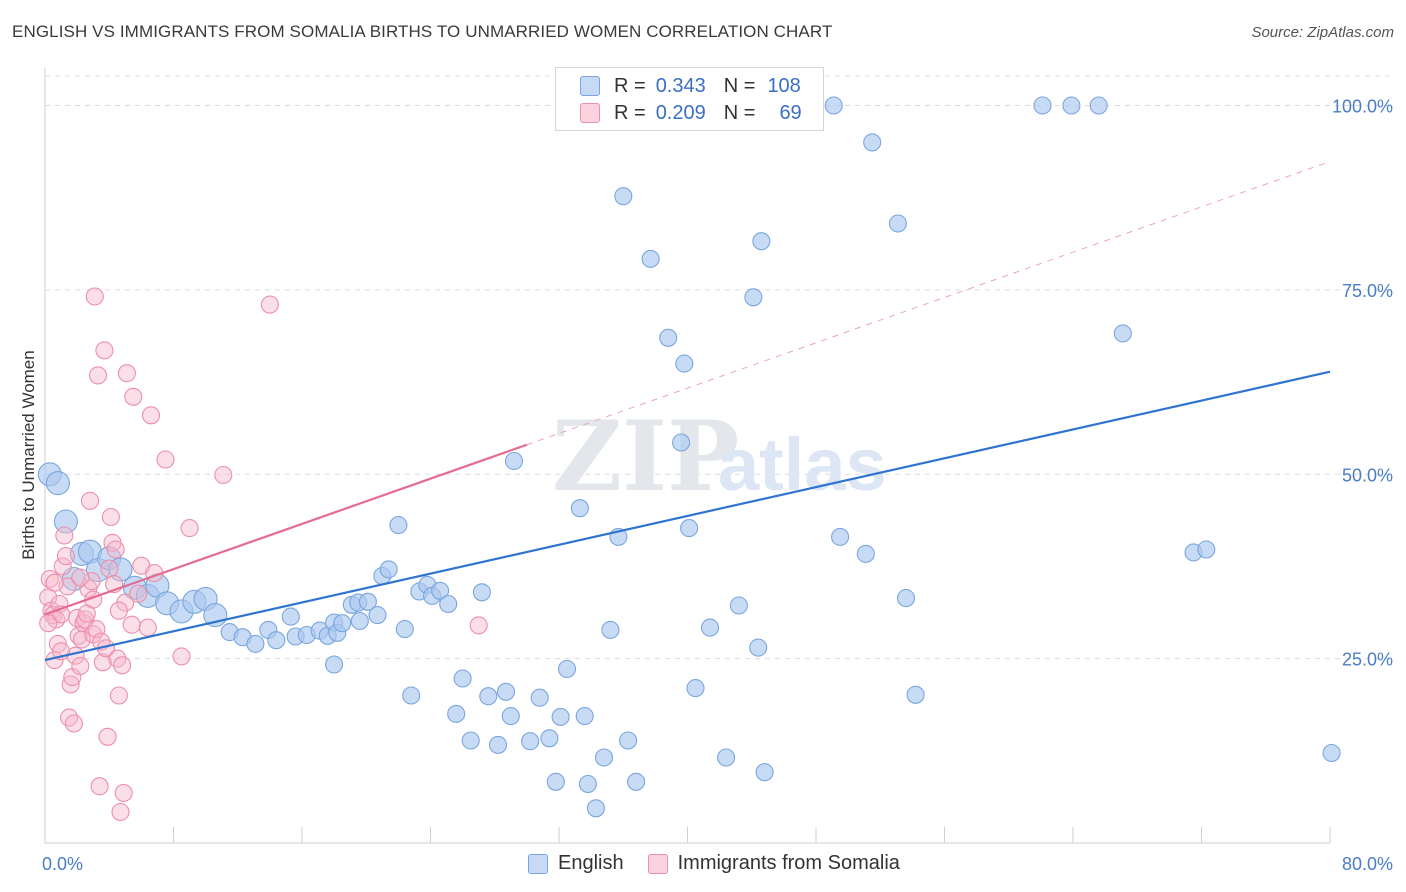  I want to click on y-axis-label: Births to Unmarried Women, so click(28, 454).